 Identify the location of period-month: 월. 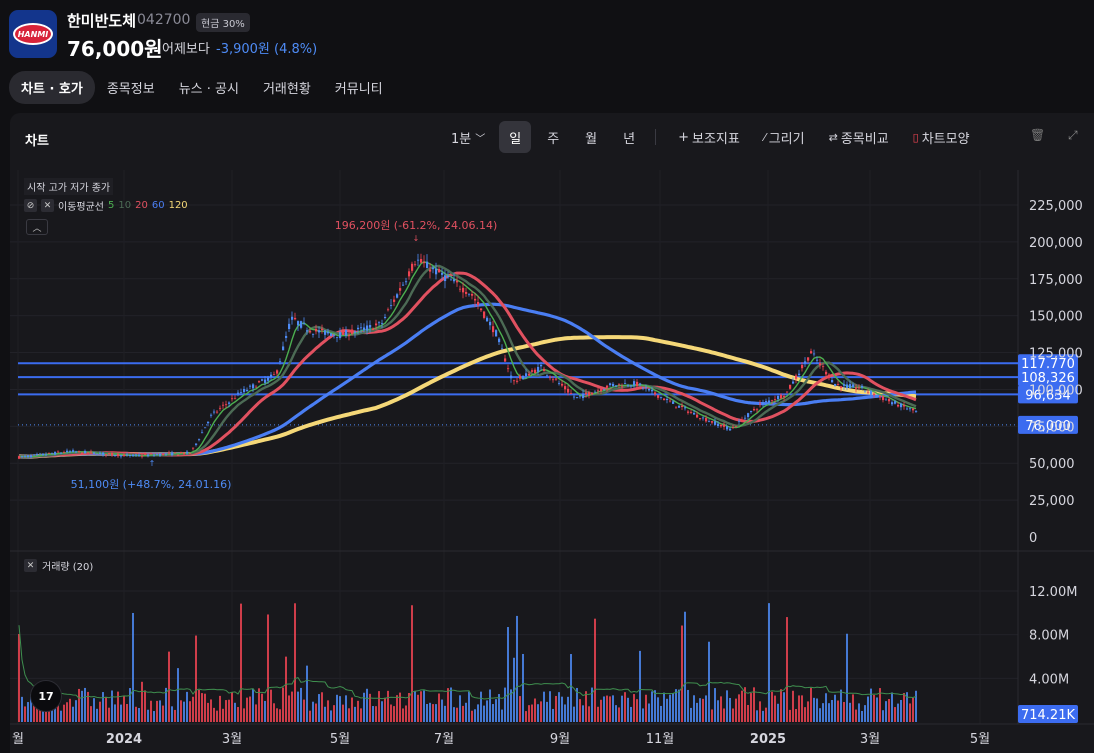
(591, 139).